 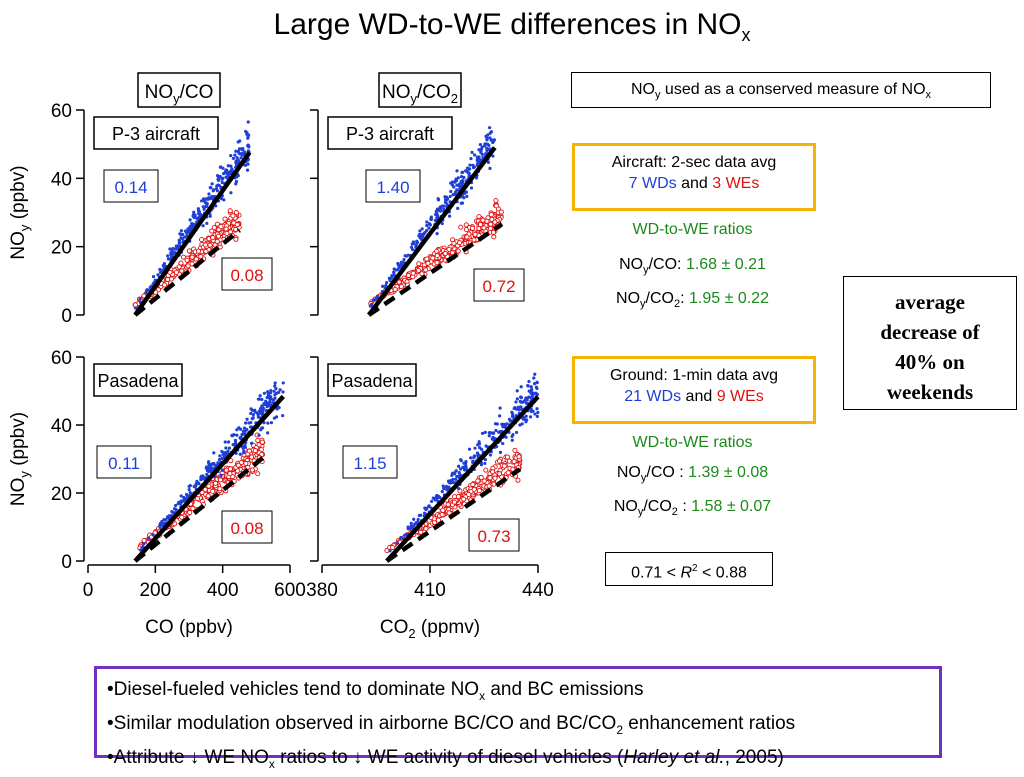 I want to click on y-tick-label: 20, so click(x=61, y=494).